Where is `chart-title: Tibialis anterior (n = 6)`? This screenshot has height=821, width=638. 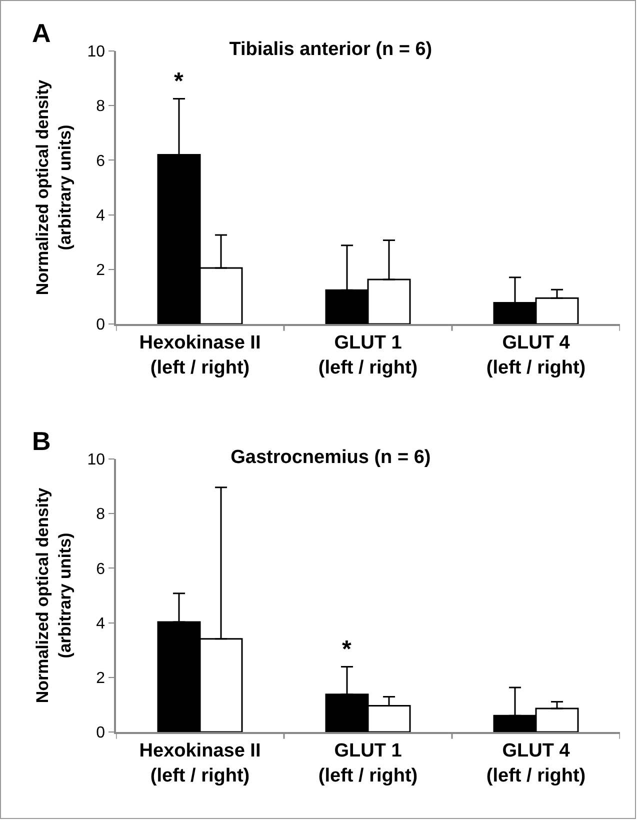
chart-title: Tibialis anterior (n = 6) is located at coordinates (330, 49).